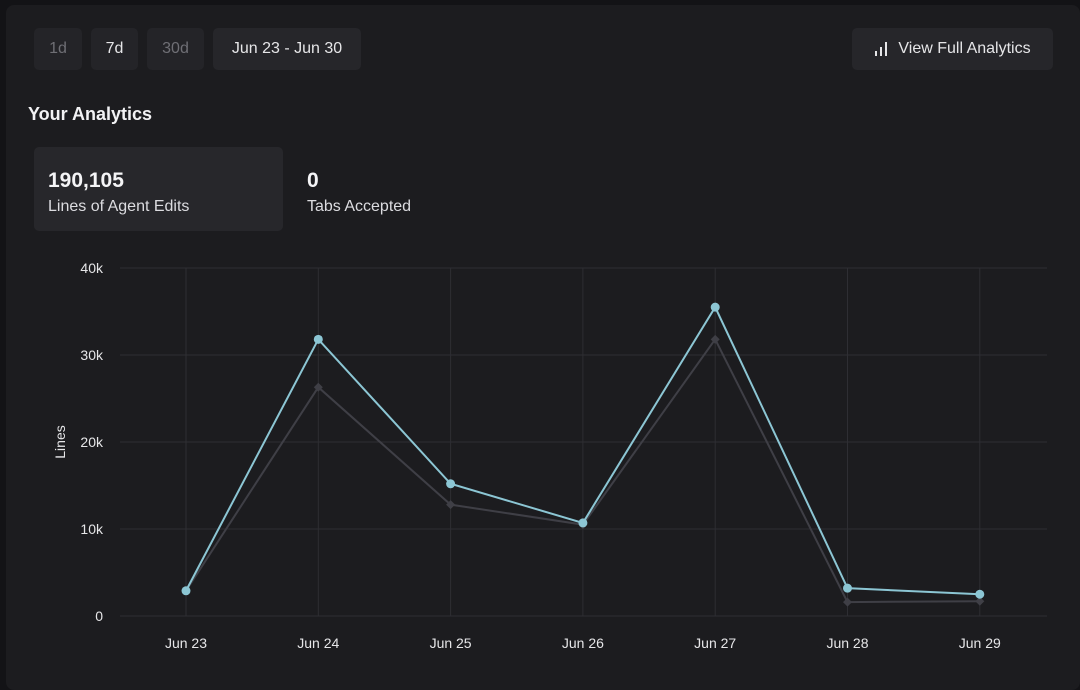 This screenshot has height=690, width=1080. I want to click on stat-label: Lines of Agent Edits, so click(119, 206).